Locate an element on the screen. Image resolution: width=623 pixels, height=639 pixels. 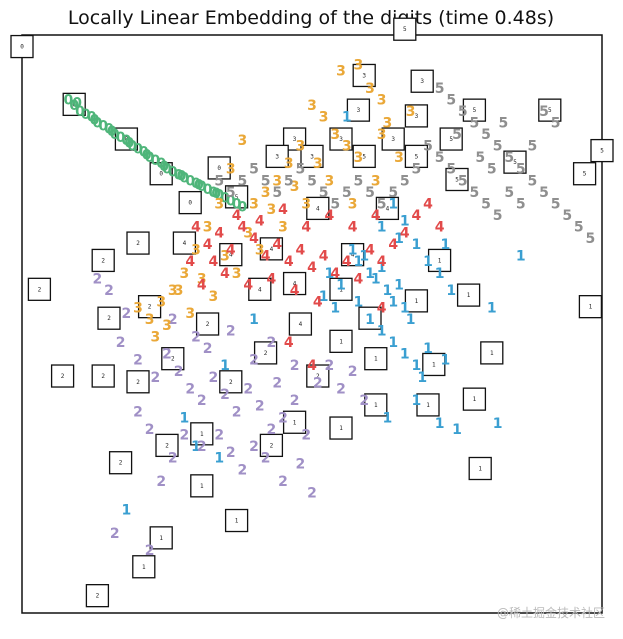
watermark-text: @稀土掘金技术社区 is located at coordinates (550, 613).